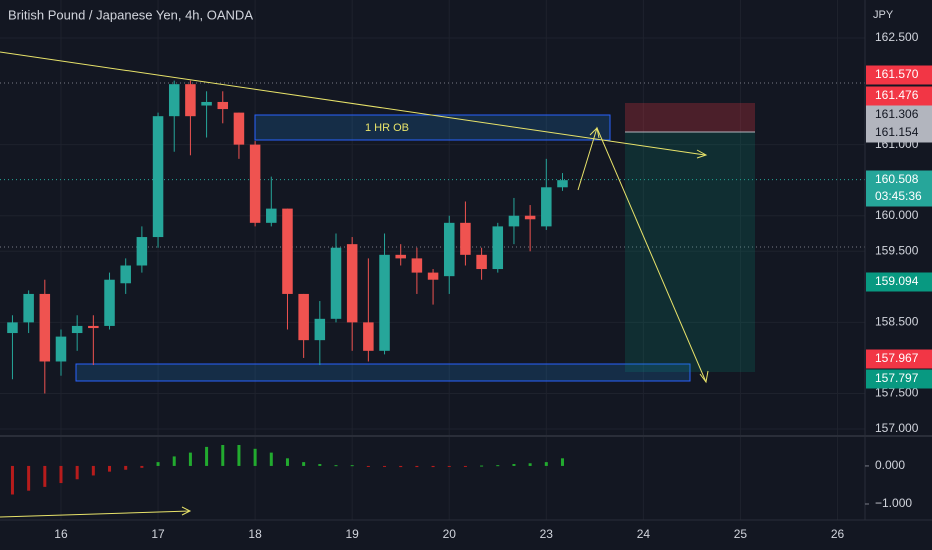 This screenshot has width=932, height=550. I want to click on chart-title: British Pound / Japanese Yen, 4h, OANDA, so click(130, 14).